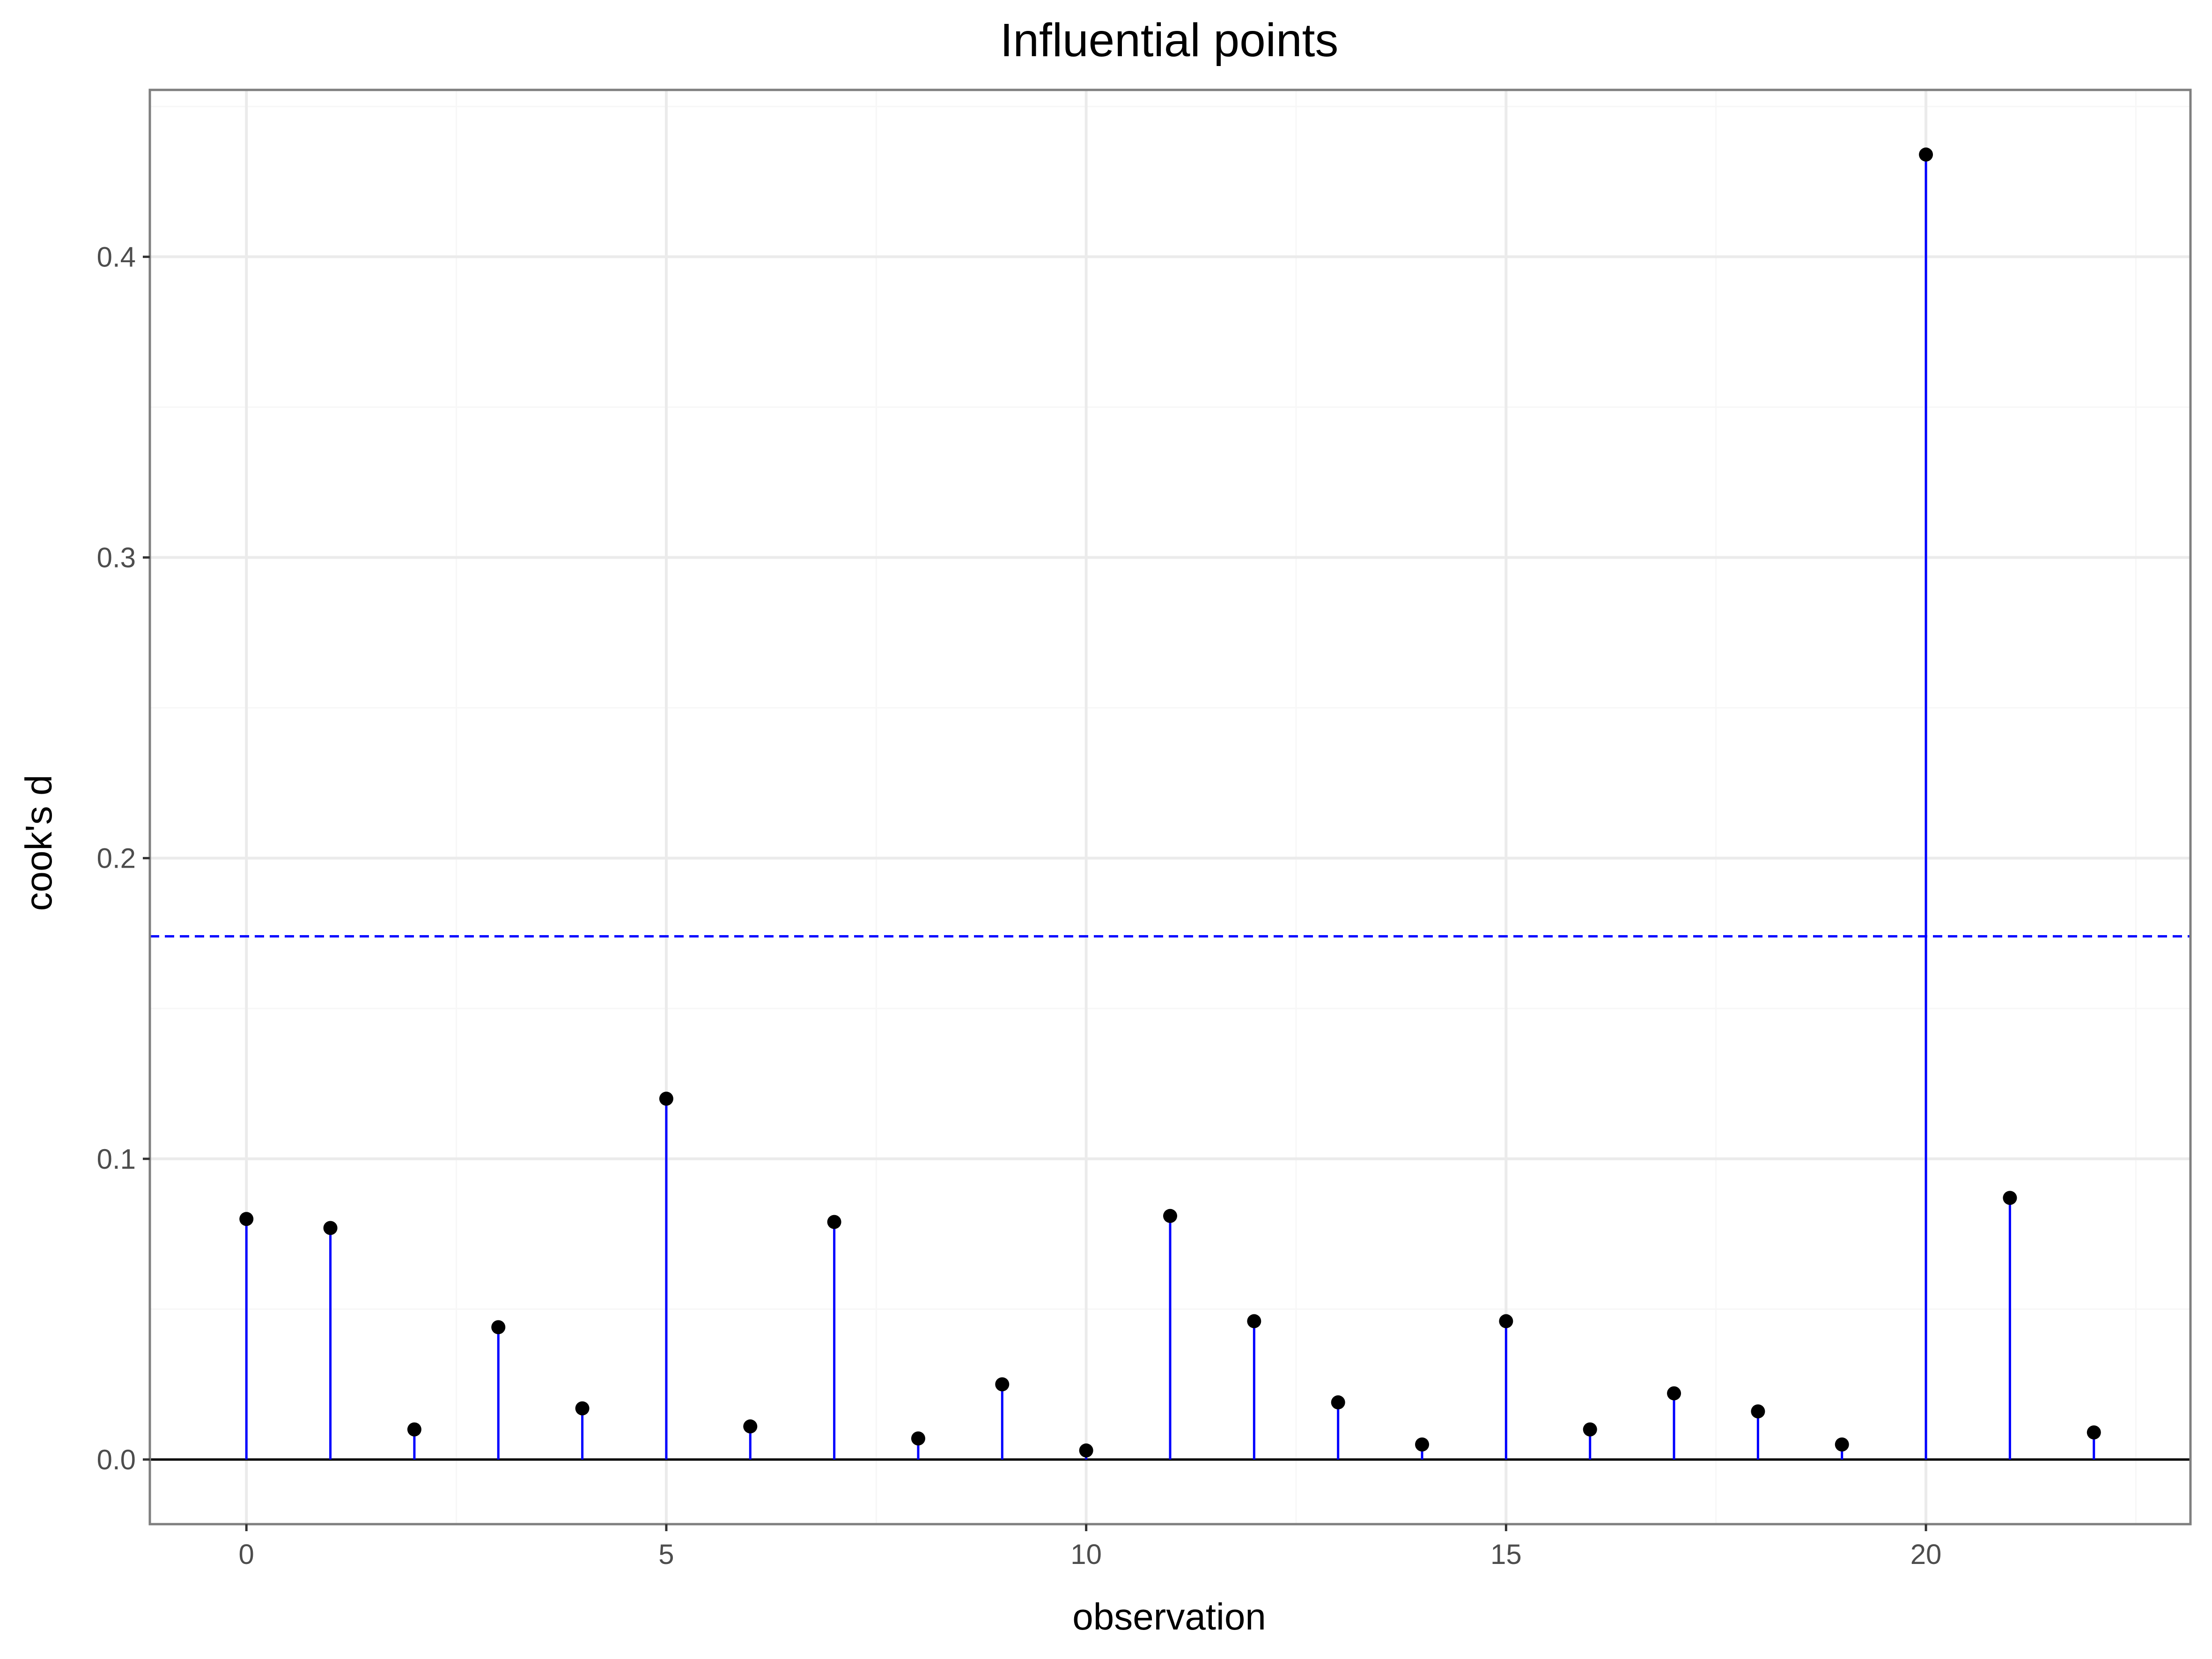  I want to click on x-axis-ticks: 0 5 10 15 20, so click(1090, 1547).